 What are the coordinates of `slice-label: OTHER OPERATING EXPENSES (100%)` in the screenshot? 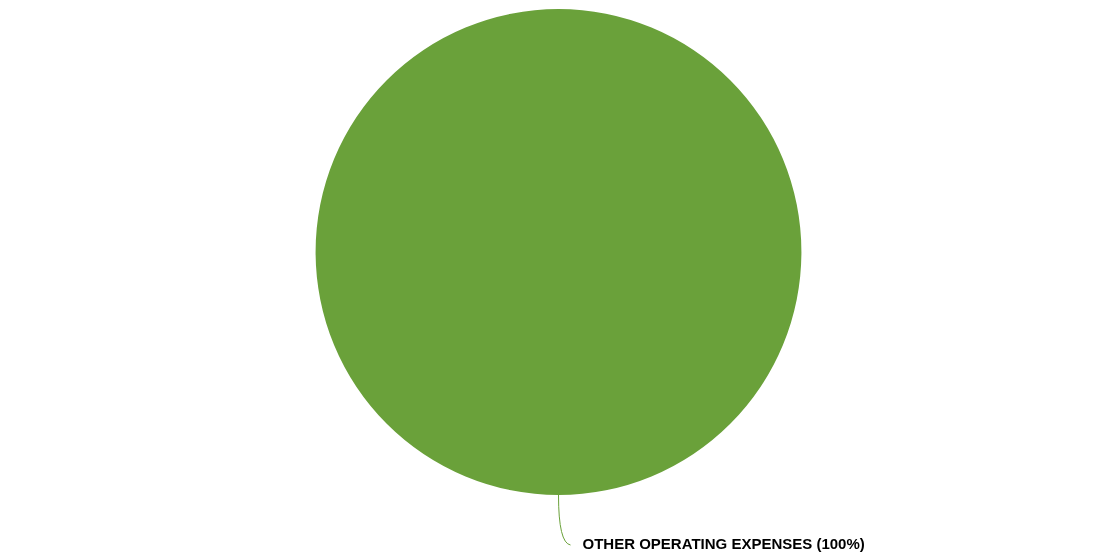 It's located at (723, 544).